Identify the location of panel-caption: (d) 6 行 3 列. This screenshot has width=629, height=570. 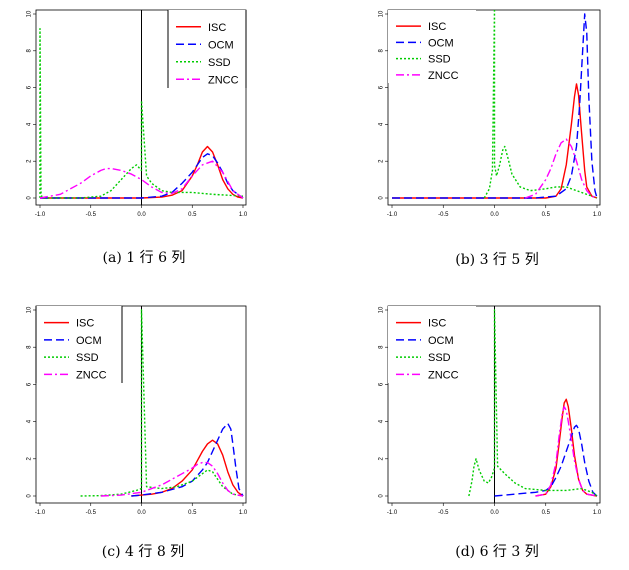
(497, 552).